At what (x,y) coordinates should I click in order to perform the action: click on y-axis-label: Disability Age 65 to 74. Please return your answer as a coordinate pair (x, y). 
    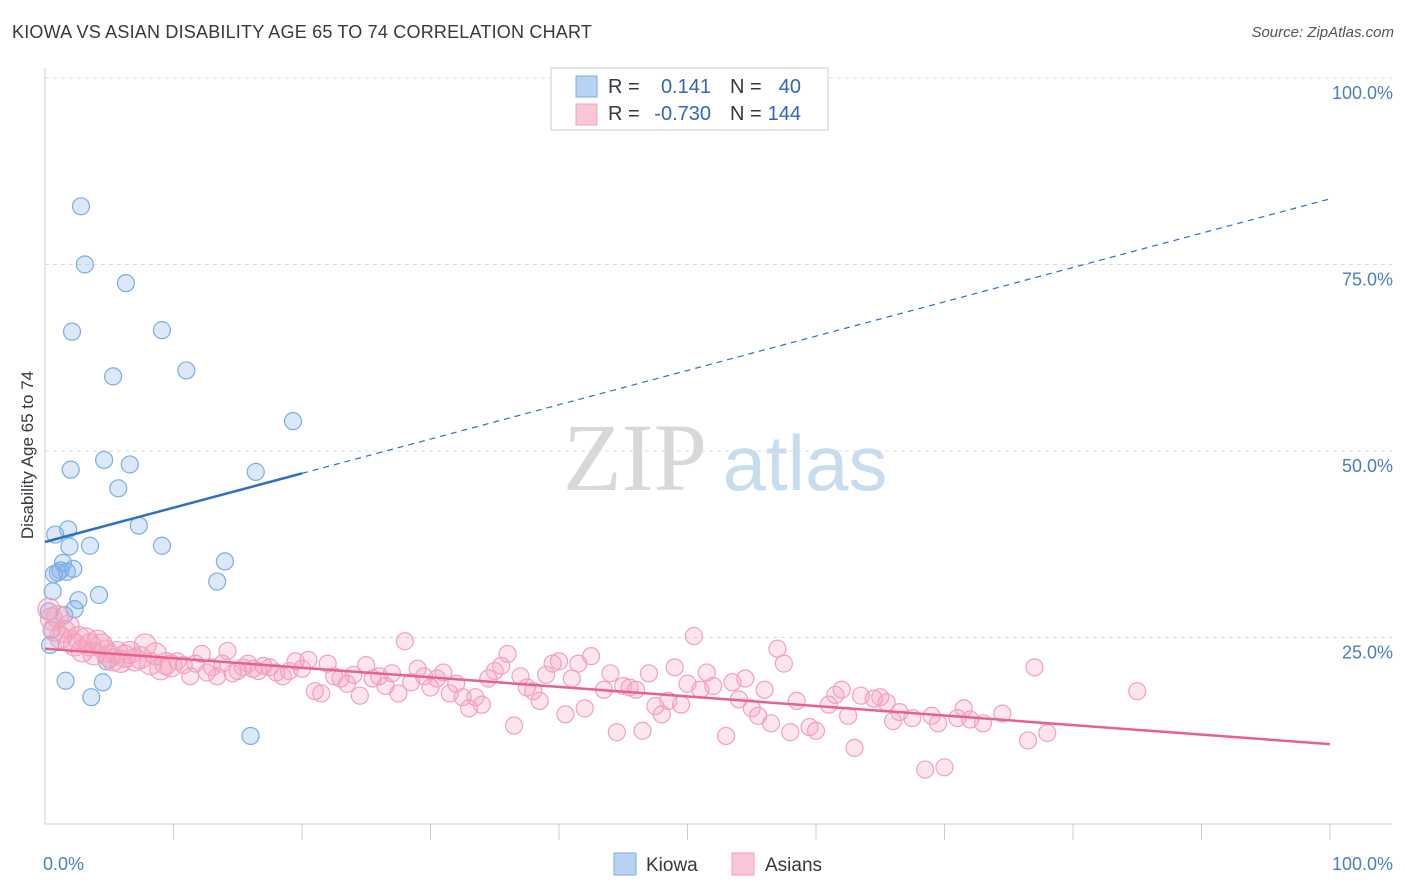
    Looking at the image, I should click on (27, 455).